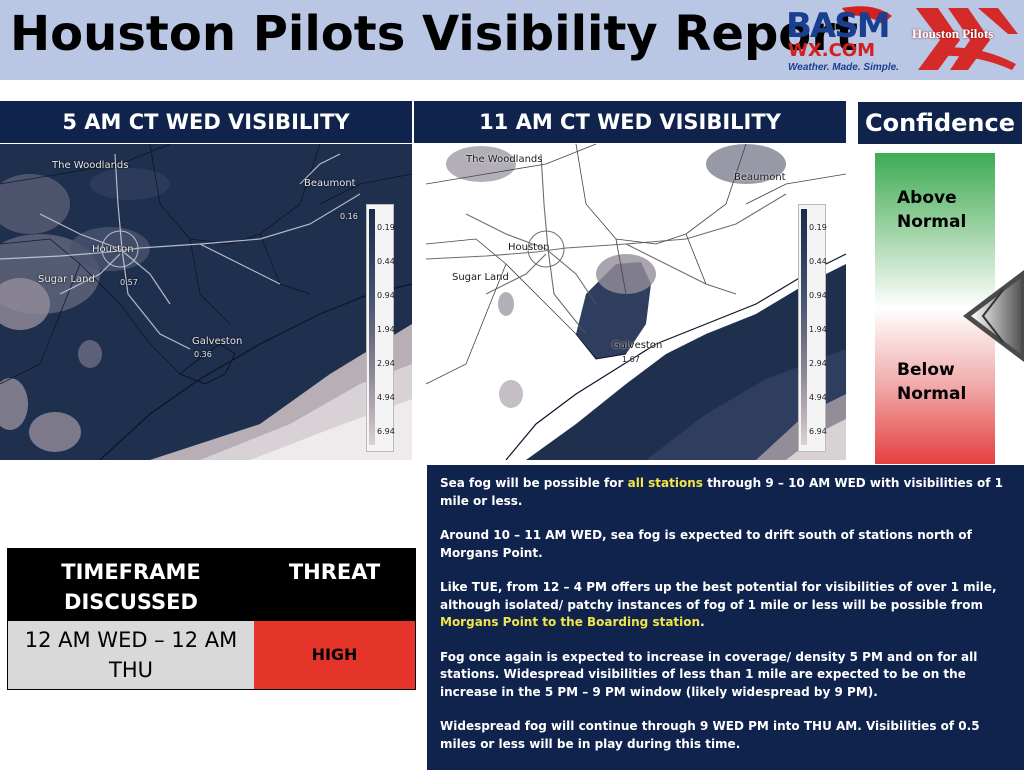 The height and width of the screenshot is (770, 1024). Describe the element at coordinates (818, 363) in the screenshot. I see `map2-legend-level: 2.94` at that location.